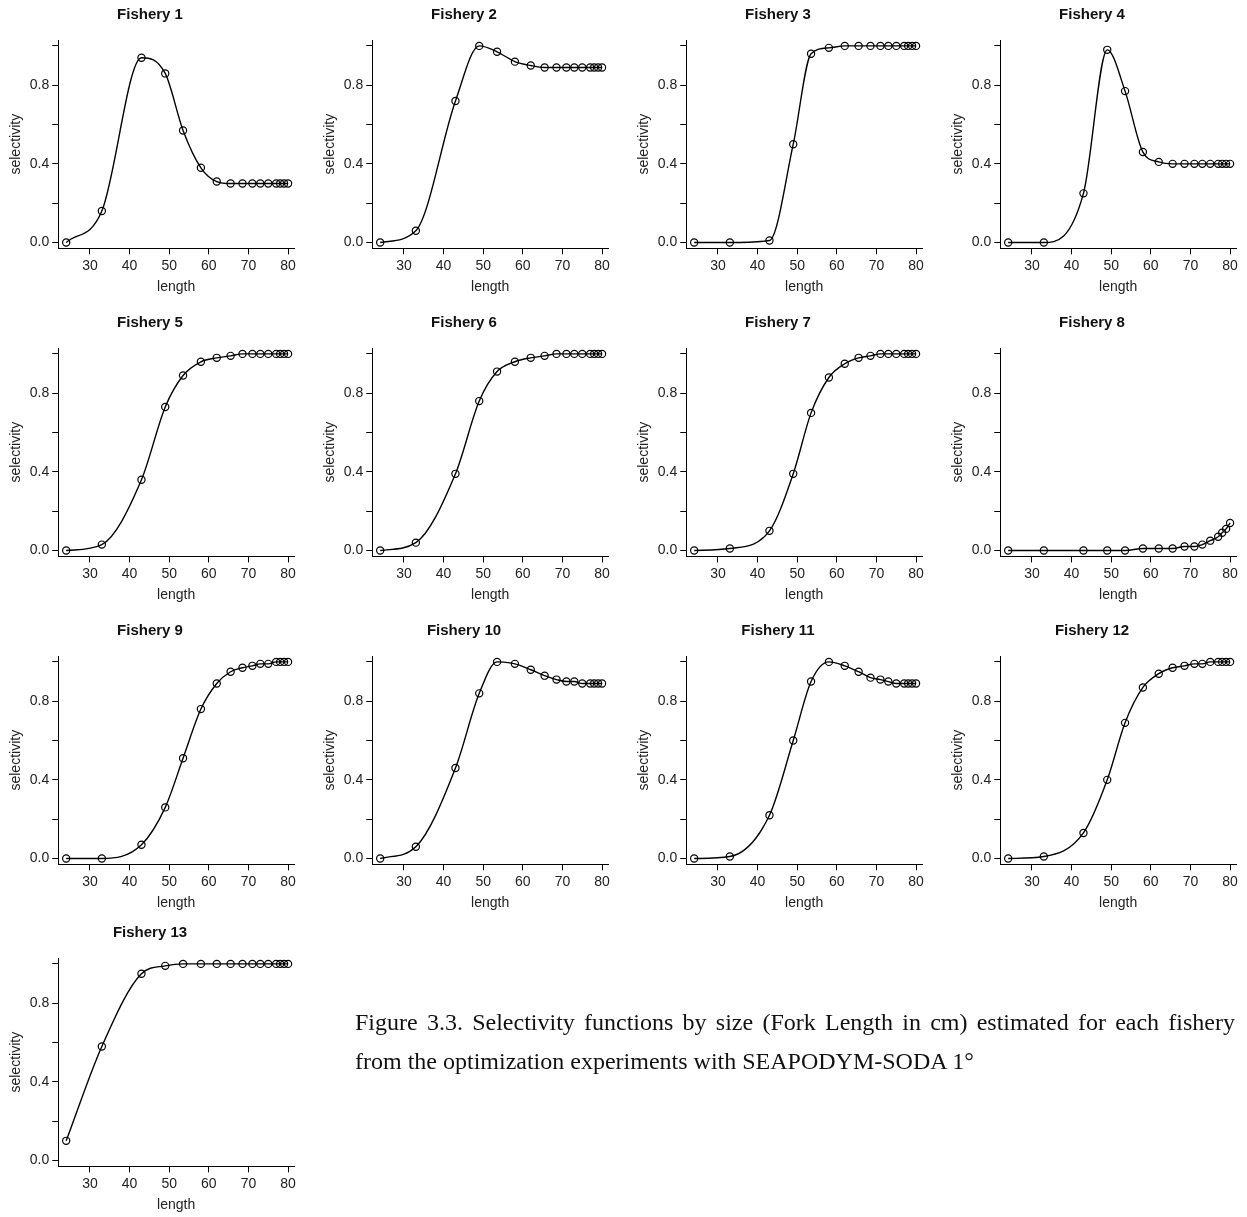 The image size is (1247, 1217). Describe the element at coordinates (778, 322) in the screenshot. I see `chart-title: Fishery 7` at that location.